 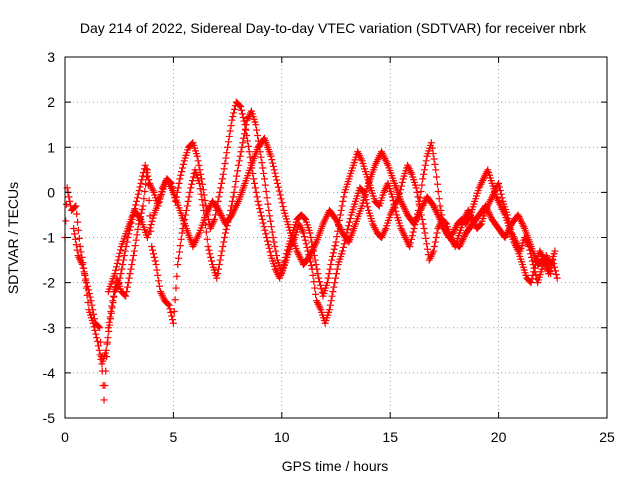 I want to click on y-tick-label: 3, so click(x=51, y=57).